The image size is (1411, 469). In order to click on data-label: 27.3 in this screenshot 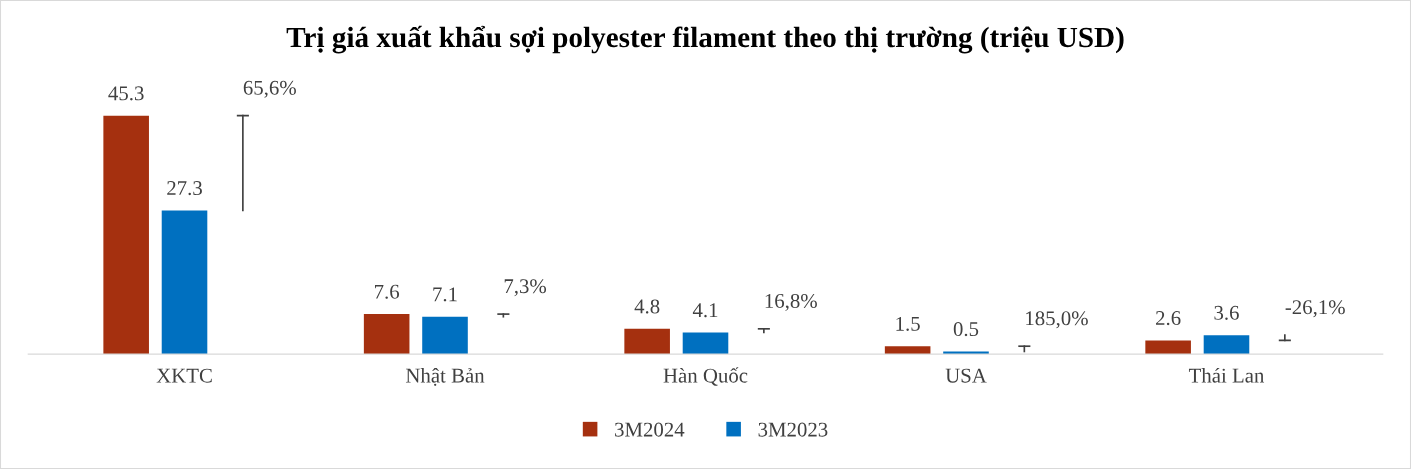, I will do `click(184, 188)`.